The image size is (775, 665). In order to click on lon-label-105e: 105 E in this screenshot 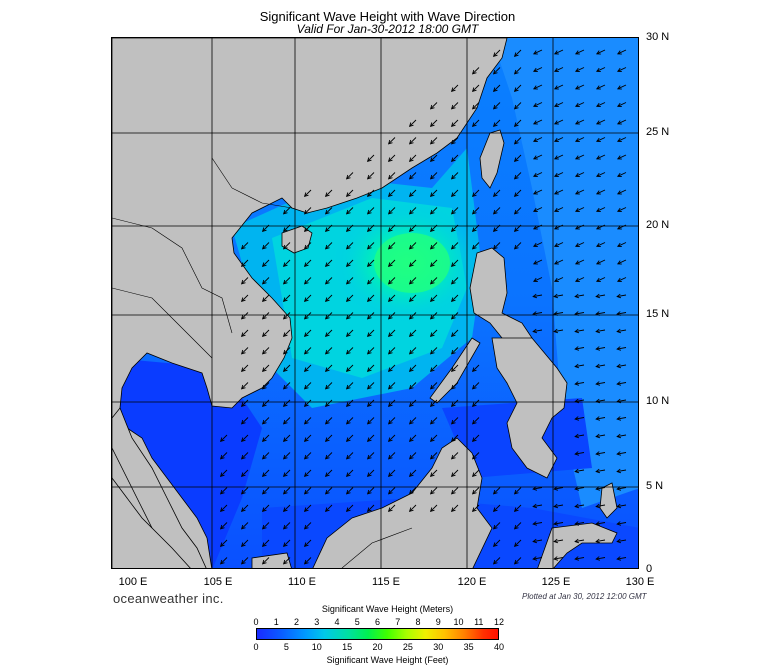, I will do `click(218, 582)`.